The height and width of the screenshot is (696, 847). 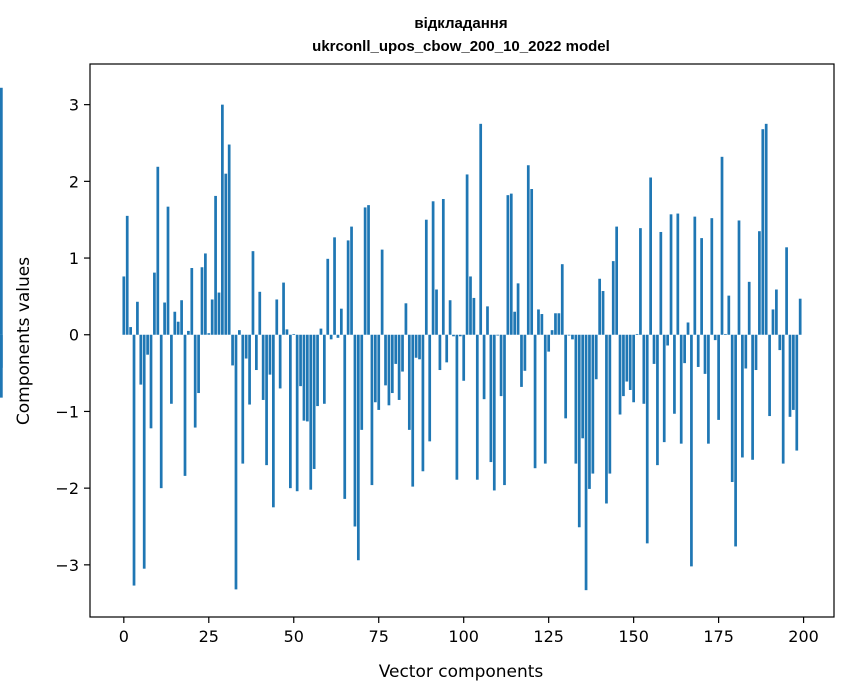 What do you see at coordinates (460, 23) in the screenshot?
I see `chart-title: відкладання` at bounding box center [460, 23].